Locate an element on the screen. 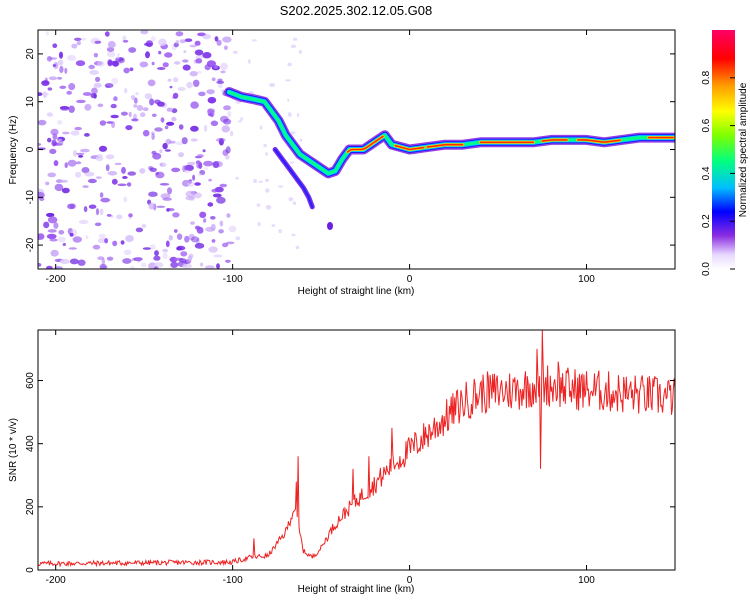 The width and height of the screenshot is (750, 600). colorbar-tick-label: 0.0 is located at coordinates (706, 269).